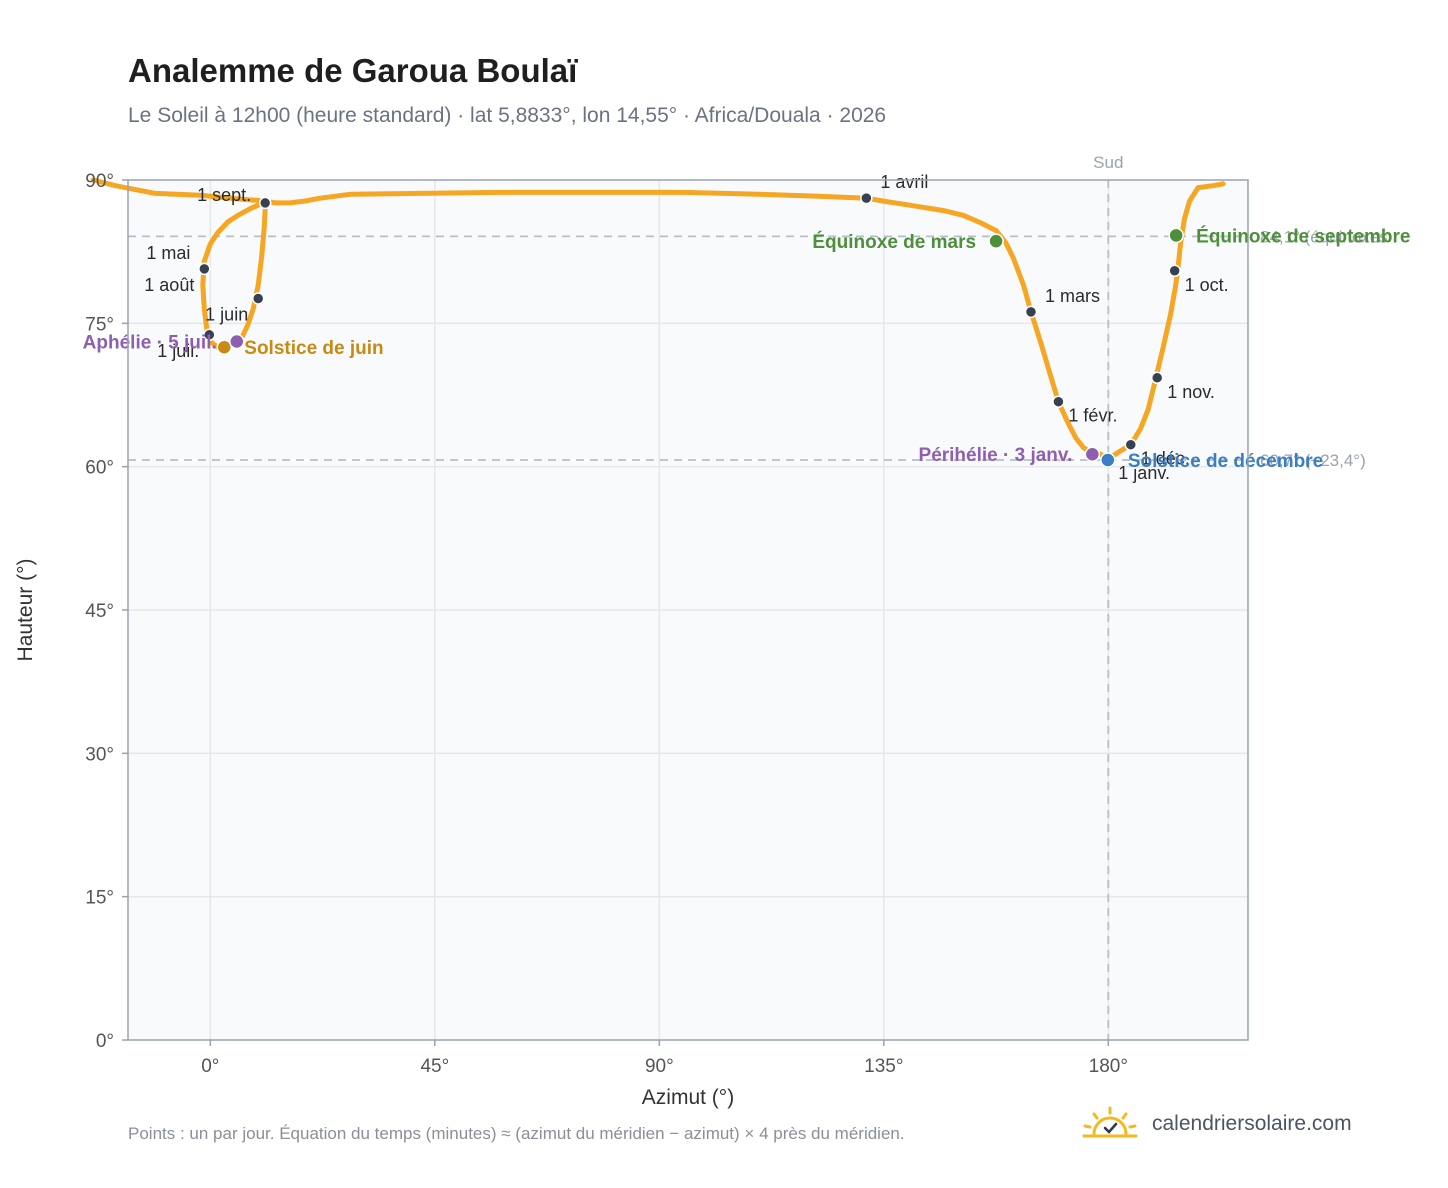 This screenshot has height=1188, width=1448. Describe the element at coordinates (1207, 285) in the screenshot. I see `month-label-1-oct: 1 oct.` at that location.